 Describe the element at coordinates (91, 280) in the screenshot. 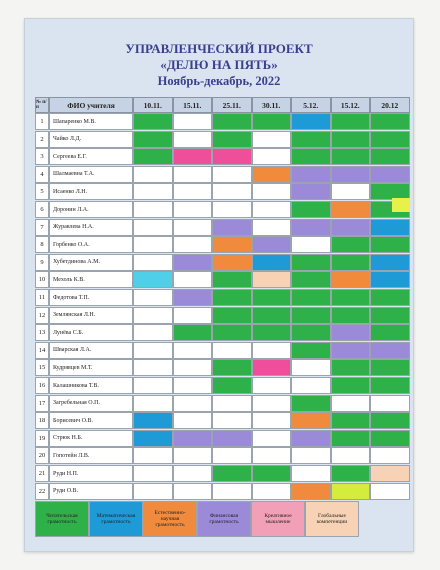

I see `teacher-name: Мехоль К.В.` at that location.